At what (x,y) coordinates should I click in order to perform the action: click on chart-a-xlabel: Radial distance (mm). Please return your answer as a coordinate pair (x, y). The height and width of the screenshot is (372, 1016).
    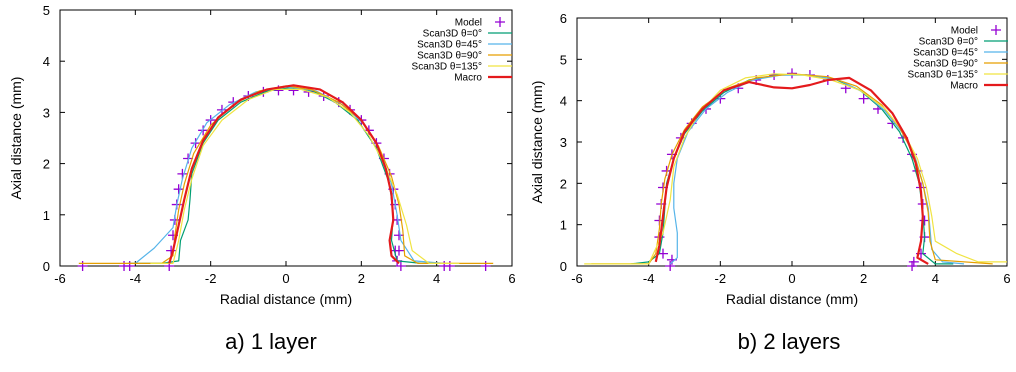
    Looking at the image, I should click on (286, 299).